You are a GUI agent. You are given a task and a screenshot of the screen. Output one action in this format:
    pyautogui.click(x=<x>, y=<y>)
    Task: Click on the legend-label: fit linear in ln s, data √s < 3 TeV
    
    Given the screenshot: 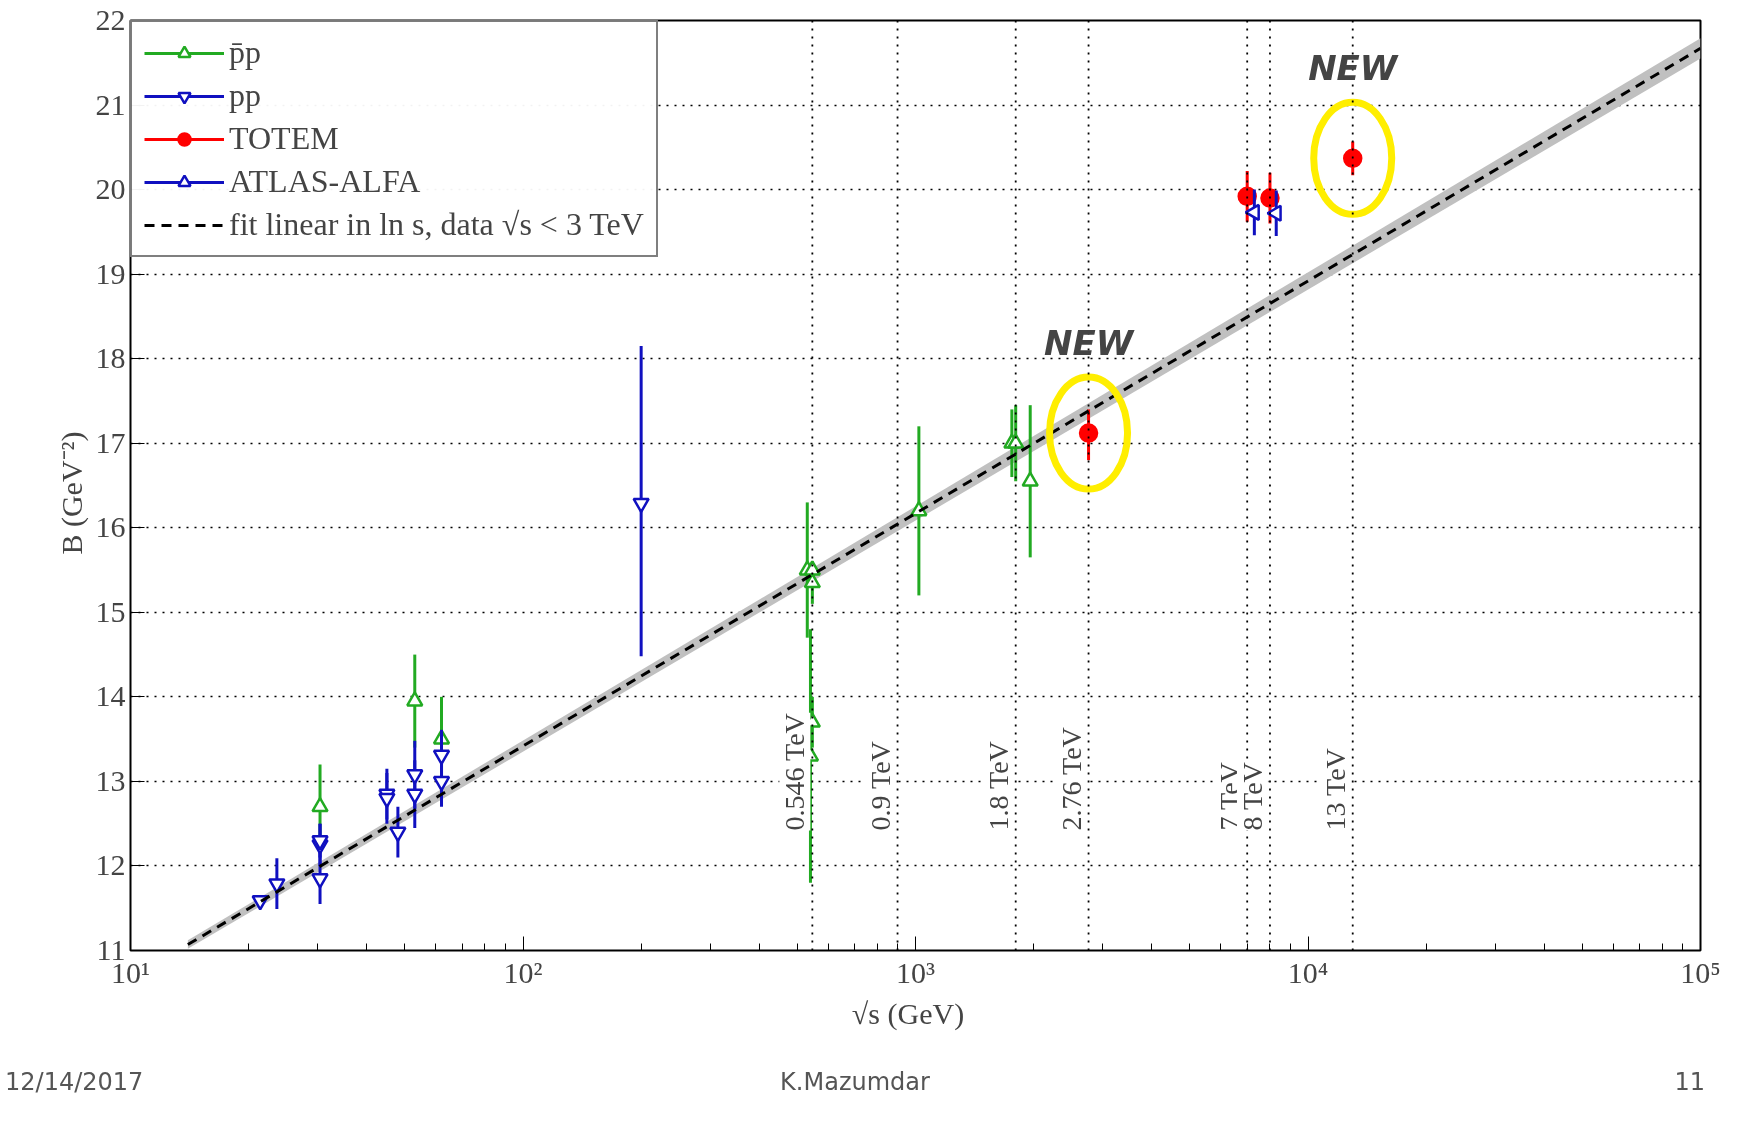 What is the action you would take?
    pyautogui.click(x=436, y=224)
    